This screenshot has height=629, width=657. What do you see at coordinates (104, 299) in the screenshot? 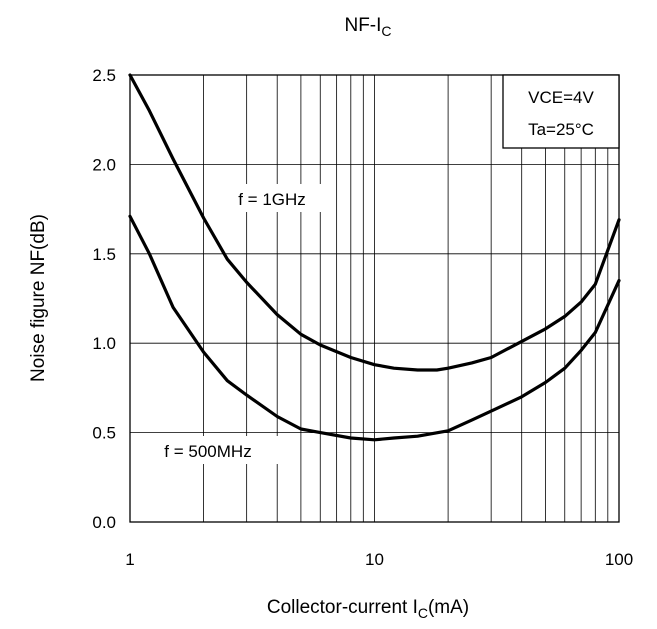
I see `y-tick-labels: 0.0 0.5 1.0 1.5 2.0 2.5` at bounding box center [104, 299].